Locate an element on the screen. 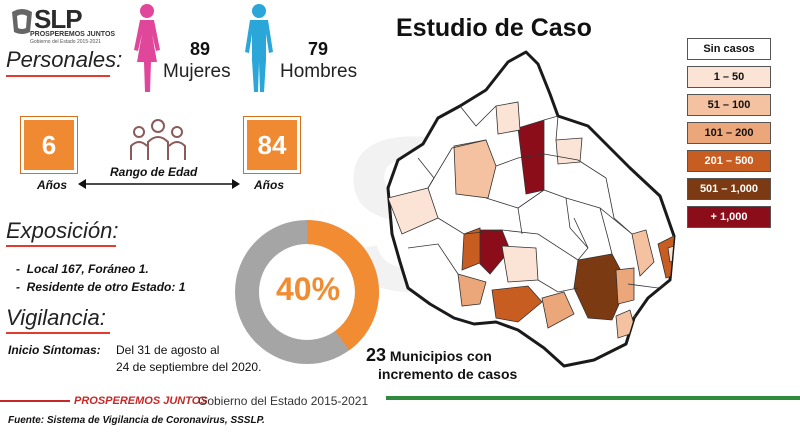 This screenshot has width=800, height=433. women-count: 89 is located at coordinates (200, 49).